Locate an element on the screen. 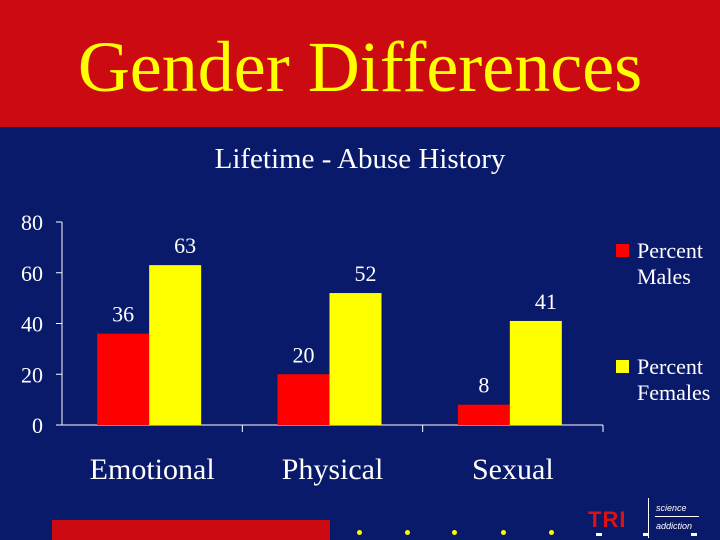 The image size is (720, 540). footer-bar is located at coordinates (191, 530).